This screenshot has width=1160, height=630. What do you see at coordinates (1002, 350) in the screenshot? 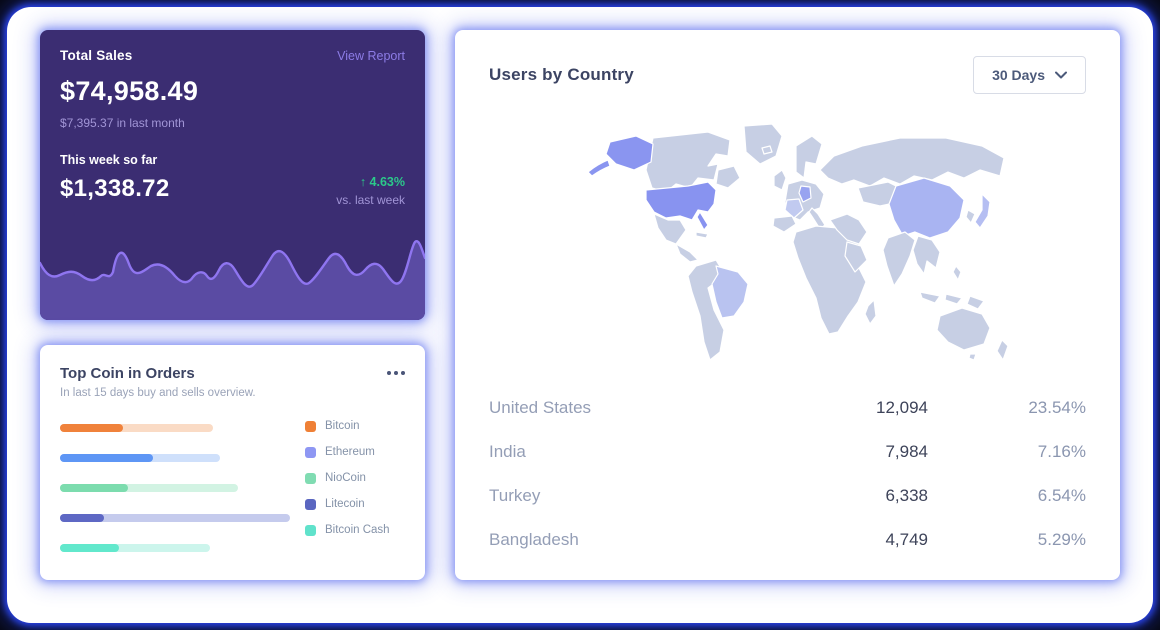
I see `map-country-new-zealand` at bounding box center [1002, 350].